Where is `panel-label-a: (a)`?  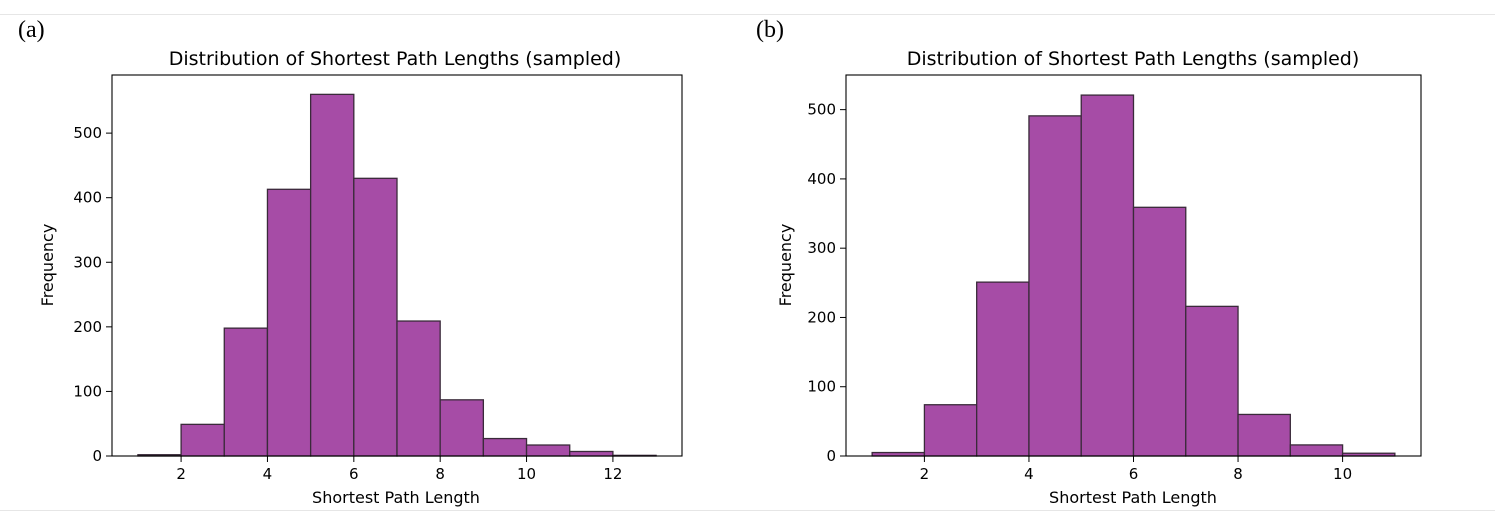
panel-label-a: (a) is located at coordinates (31, 30).